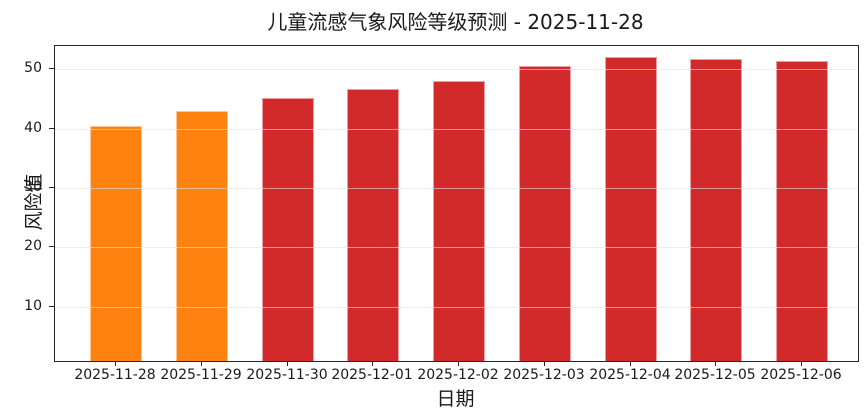  I want to click on x-tick-label-2025-11-28: 2025-11-28, so click(115, 375).